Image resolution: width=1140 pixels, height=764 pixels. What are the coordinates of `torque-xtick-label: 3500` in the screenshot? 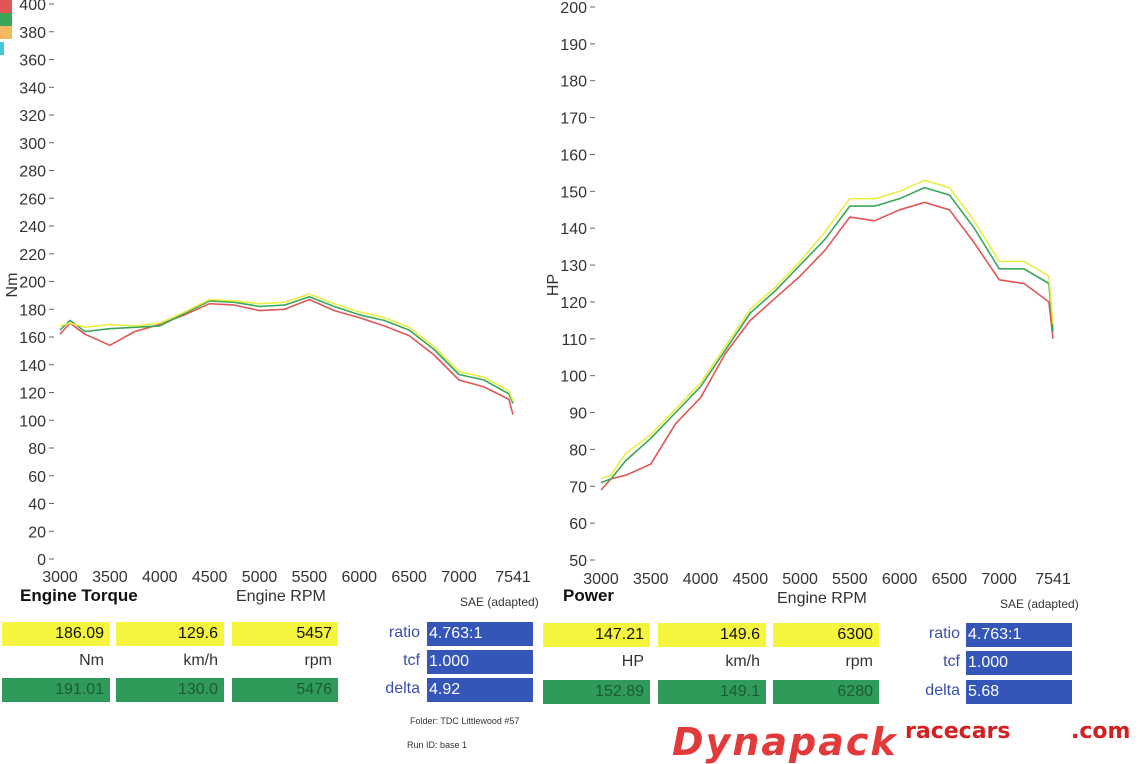 It's located at (110, 577).